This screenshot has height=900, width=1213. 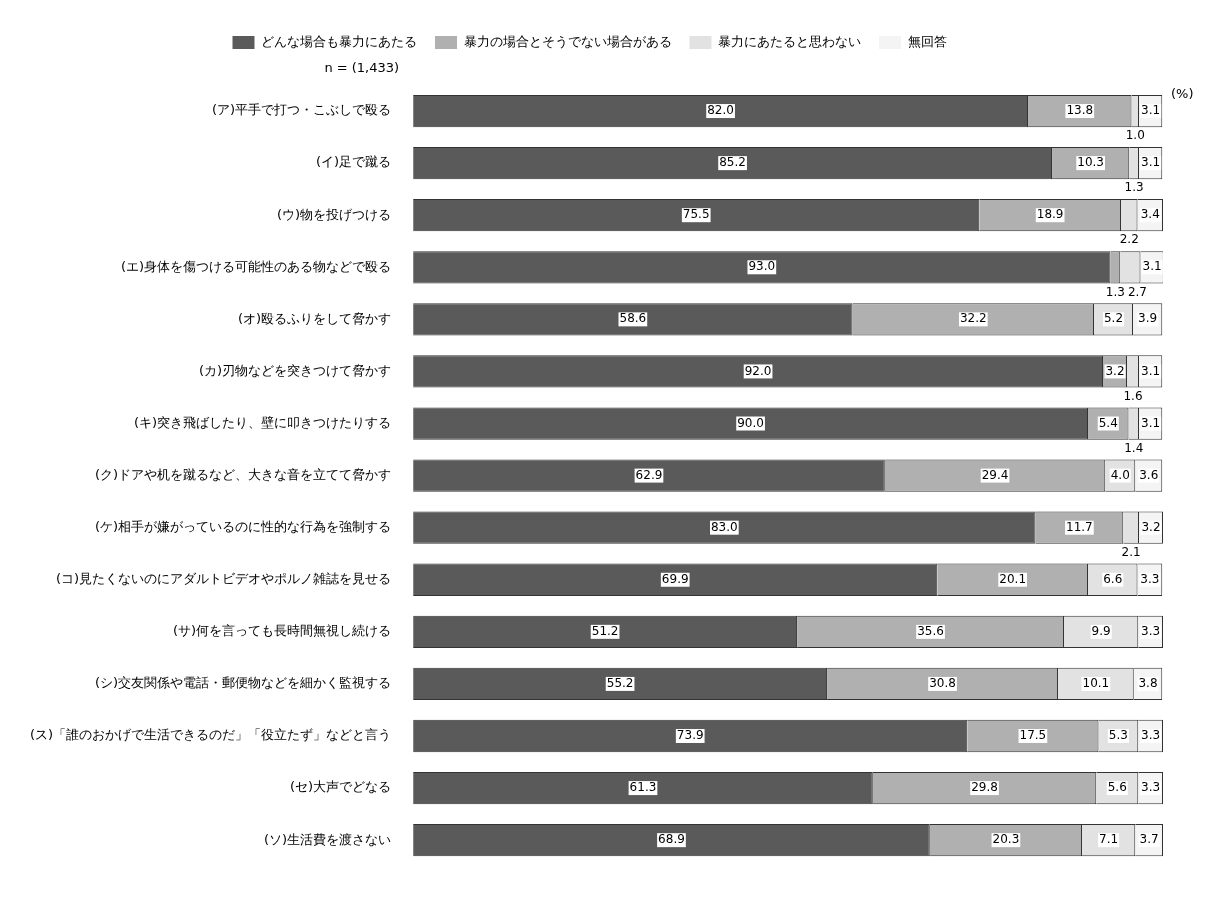 I want to click on y-tick-label: (エ)身体を傷つける可能性のある物などで殴る, so click(x=256, y=266).